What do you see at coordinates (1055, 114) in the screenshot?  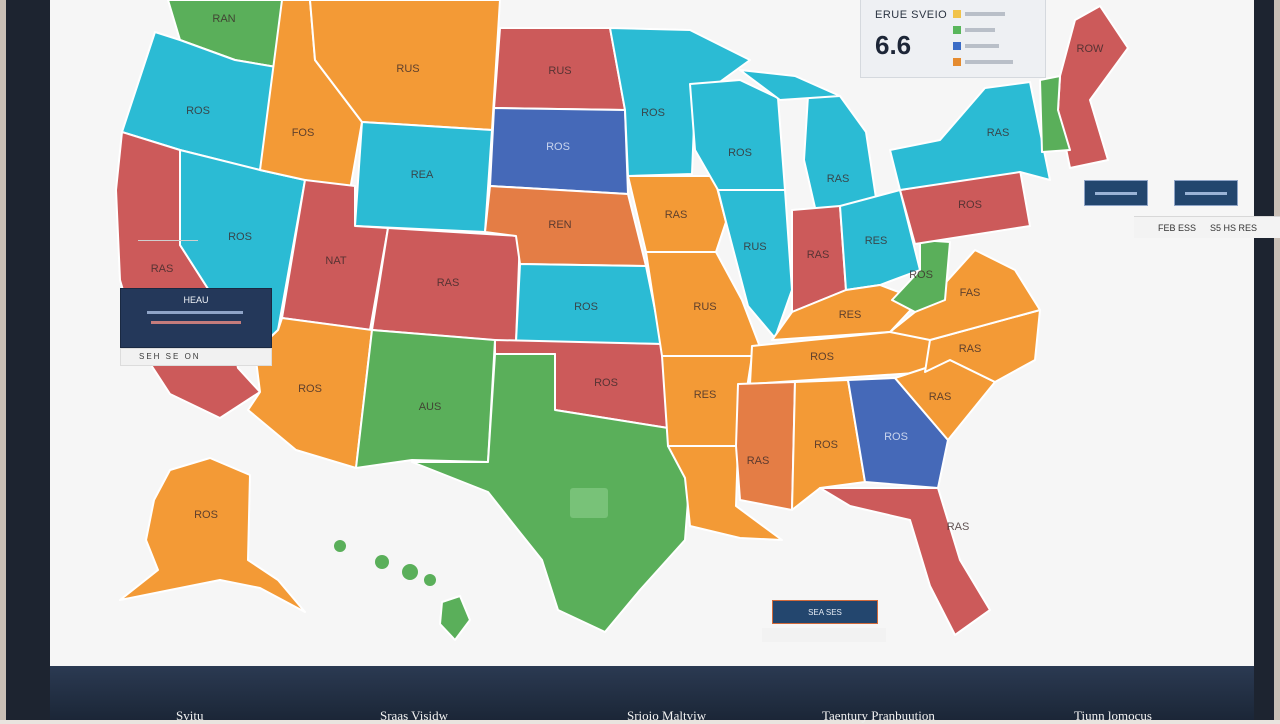 I see `state-vermont-nh` at bounding box center [1055, 114].